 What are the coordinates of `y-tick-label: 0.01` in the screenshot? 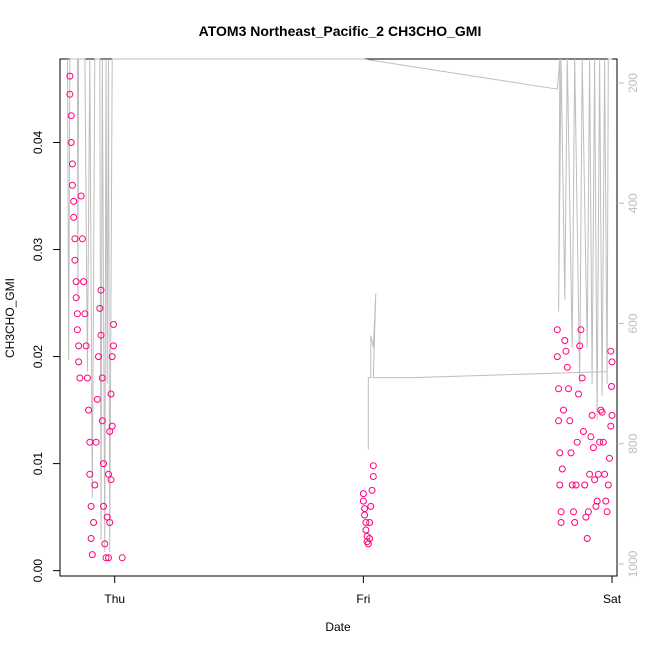 It's located at (38, 464).